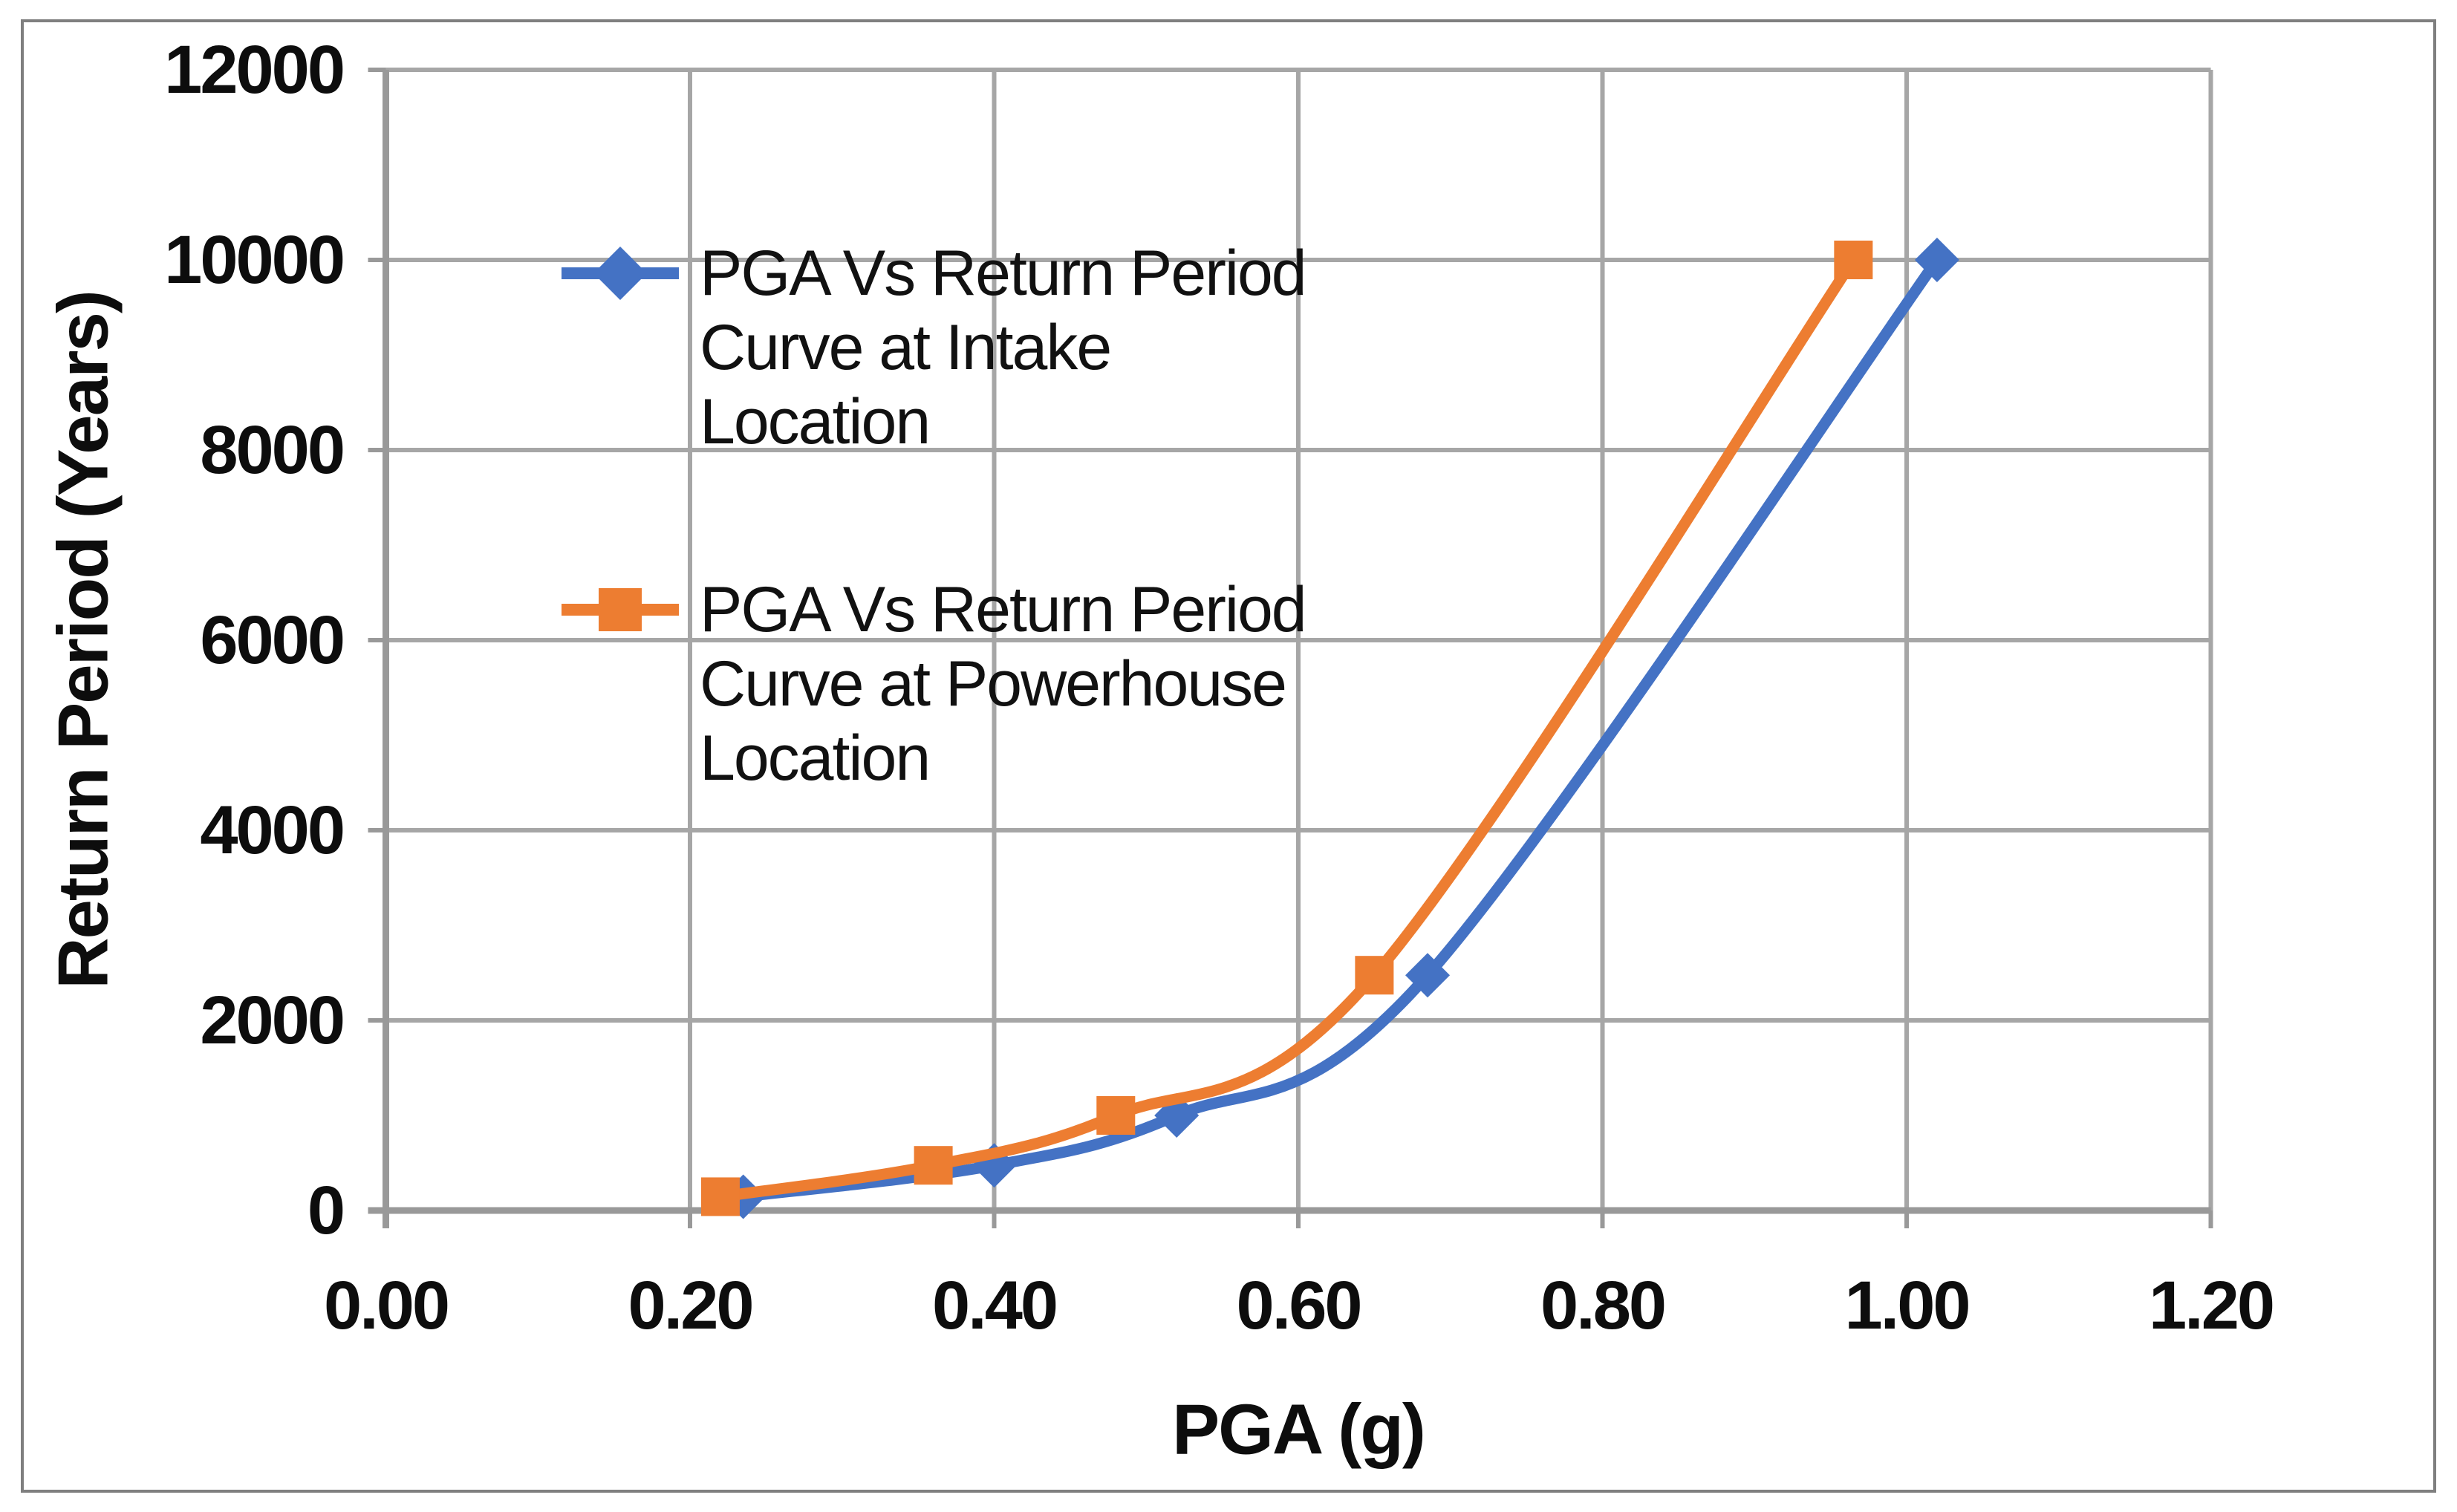 The height and width of the screenshot is (1512, 2457). What do you see at coordinates (271, 640) in the screenshot?
I see `y-tick-label: 6000` at bounding box center [271, 640].